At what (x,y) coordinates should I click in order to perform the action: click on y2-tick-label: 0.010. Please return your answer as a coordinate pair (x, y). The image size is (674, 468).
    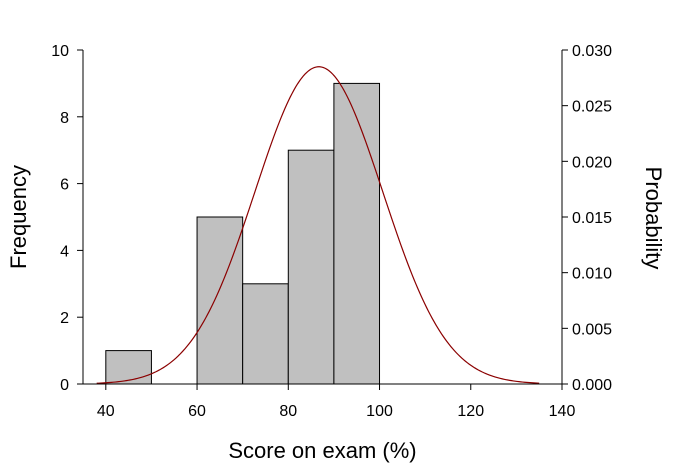
    Looking at the image, I should click on (592, 274).